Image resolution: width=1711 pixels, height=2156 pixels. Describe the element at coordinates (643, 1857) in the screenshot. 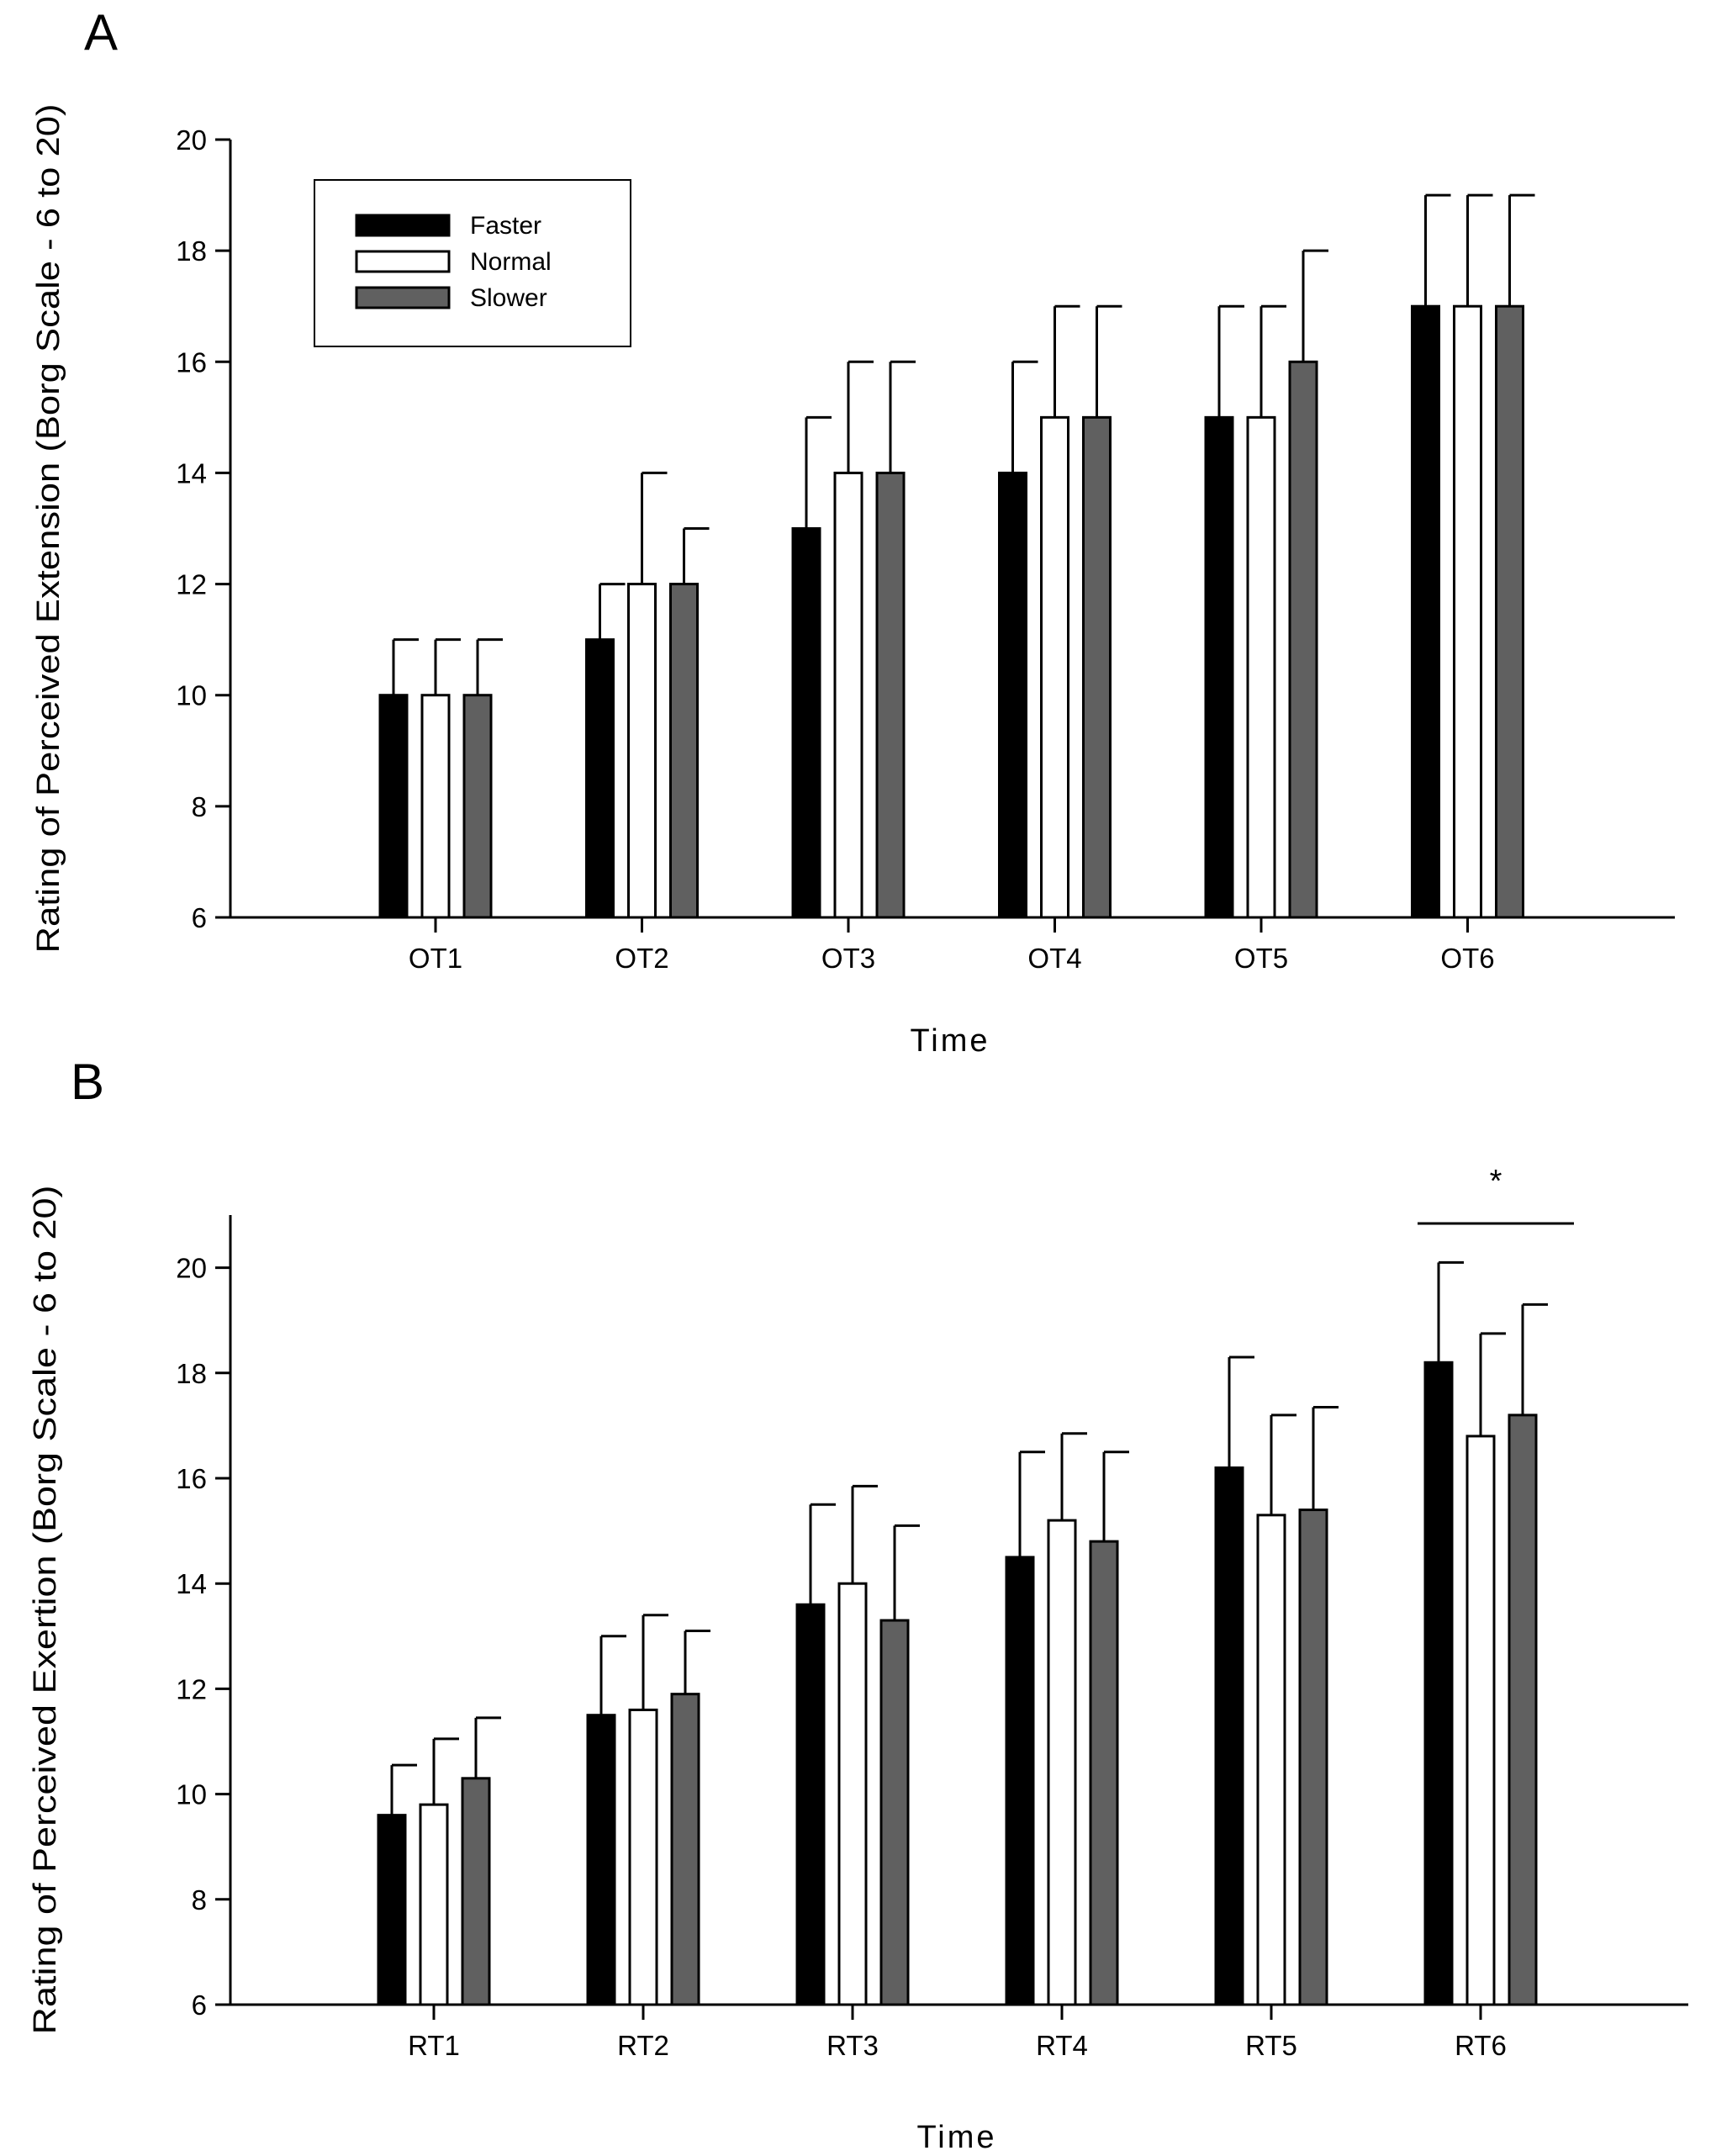

I see `bar-normal-rt2` at that location.